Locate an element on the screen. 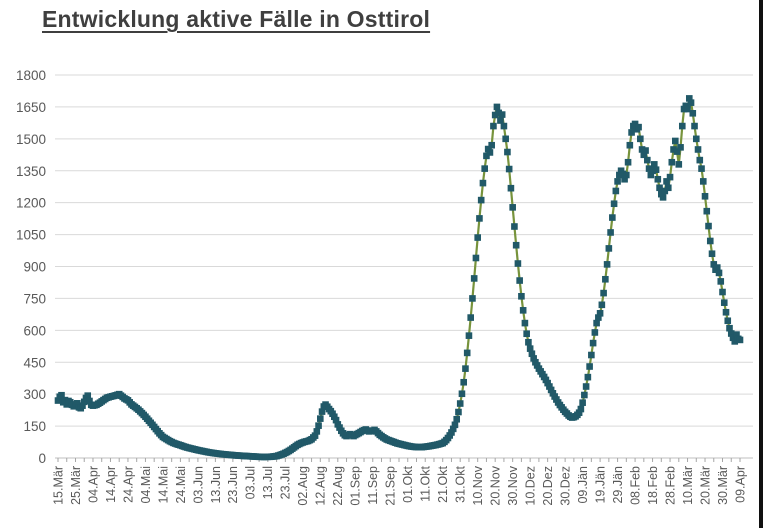 The width and height of the screenshot is (768, 528). y-axis-label: 0 is located at coordinates (42, 458).